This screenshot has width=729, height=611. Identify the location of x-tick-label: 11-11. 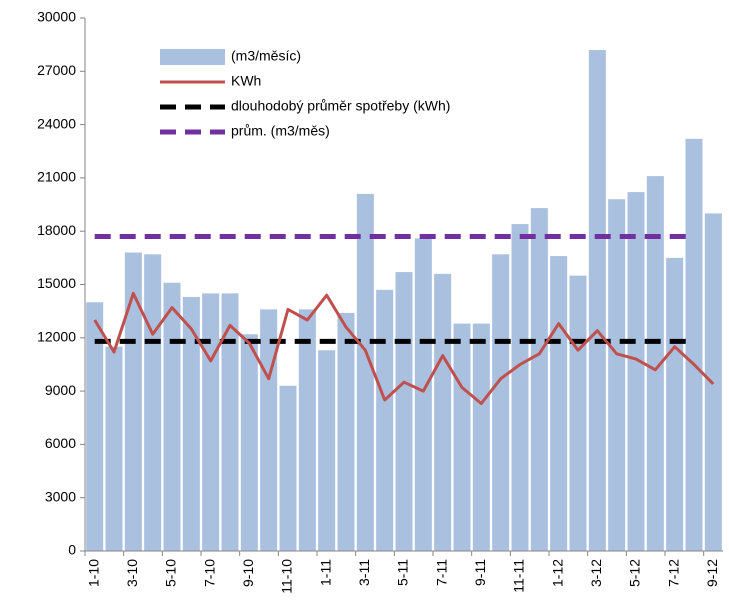
(519, 576).